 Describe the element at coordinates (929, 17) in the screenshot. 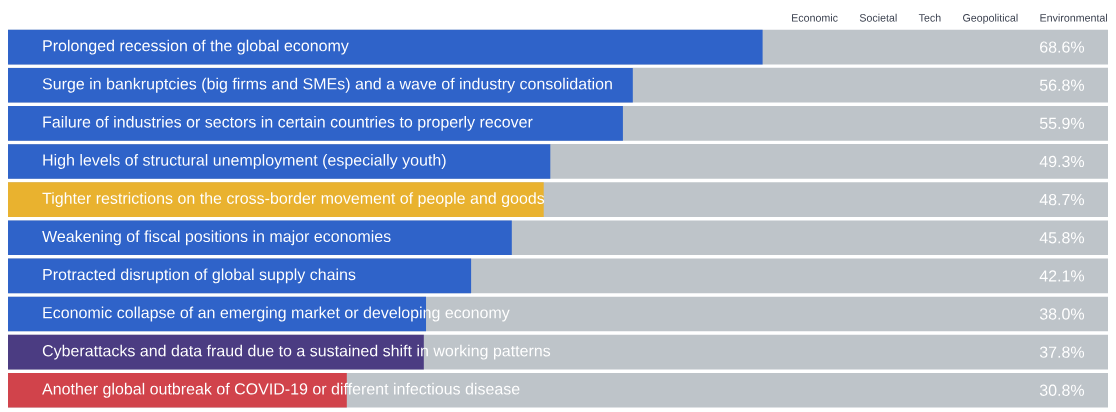

I see `text: Tech` at that location.